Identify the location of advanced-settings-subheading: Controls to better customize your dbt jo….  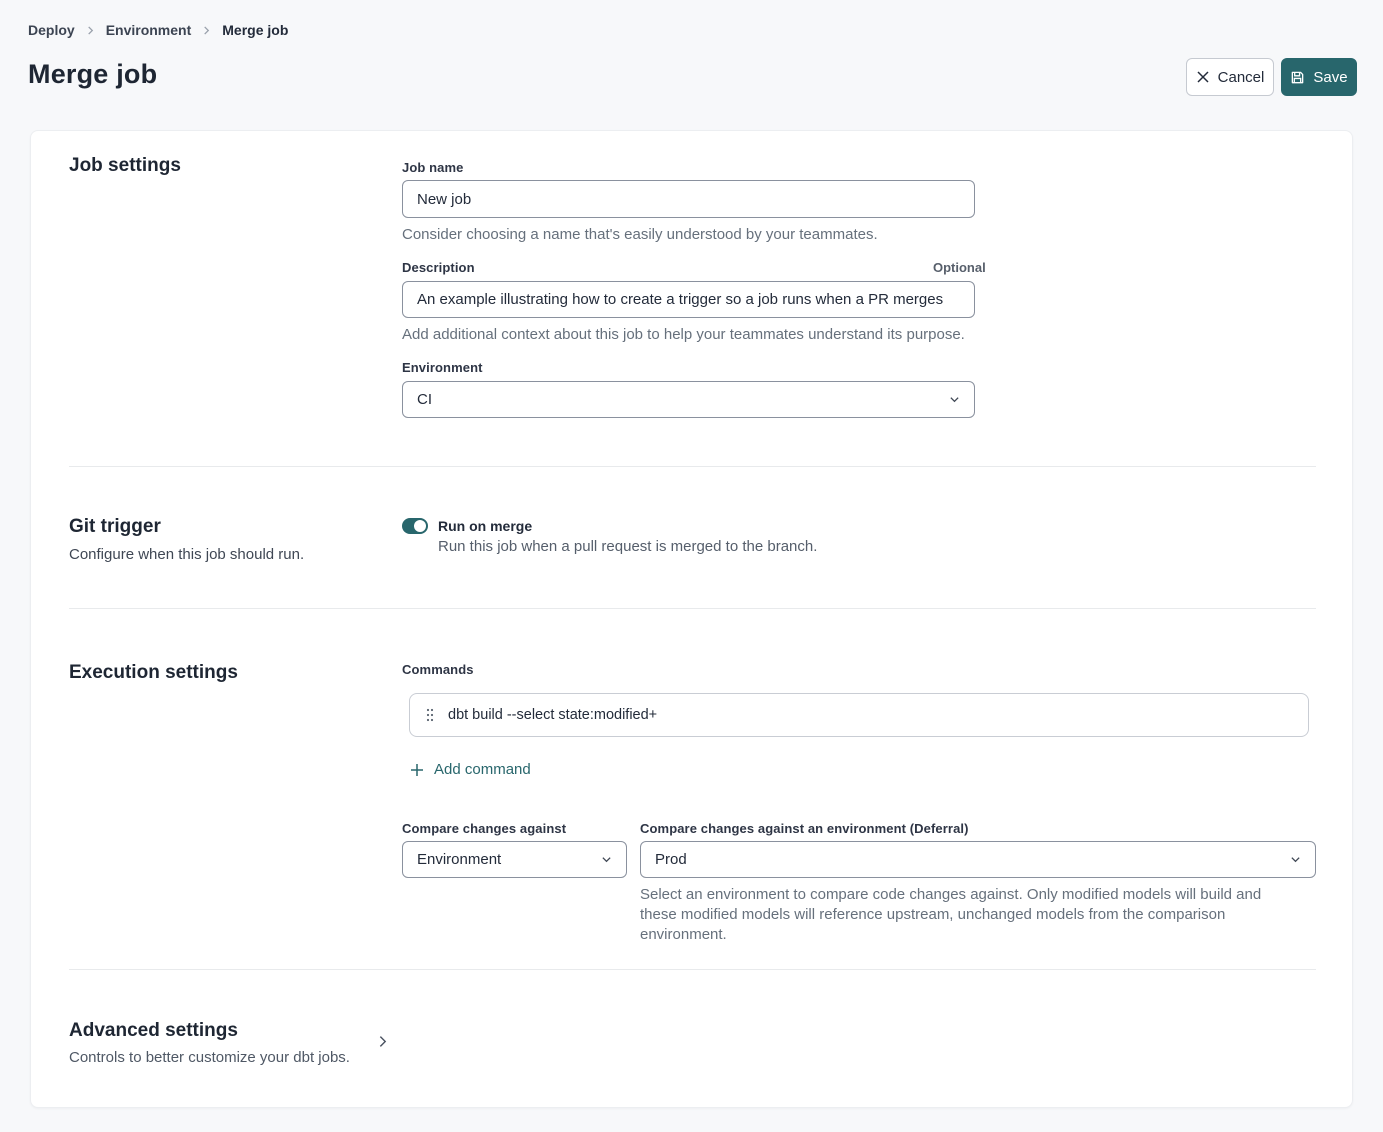
(209, 1057).